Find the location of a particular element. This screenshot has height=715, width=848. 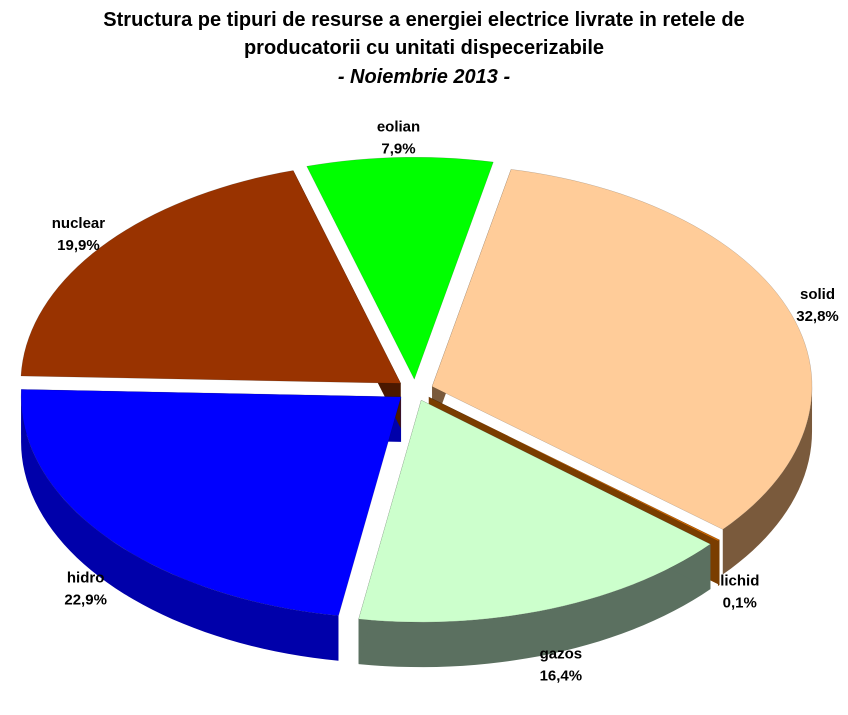

category-label: lichid is located at coordinates (739, 581).